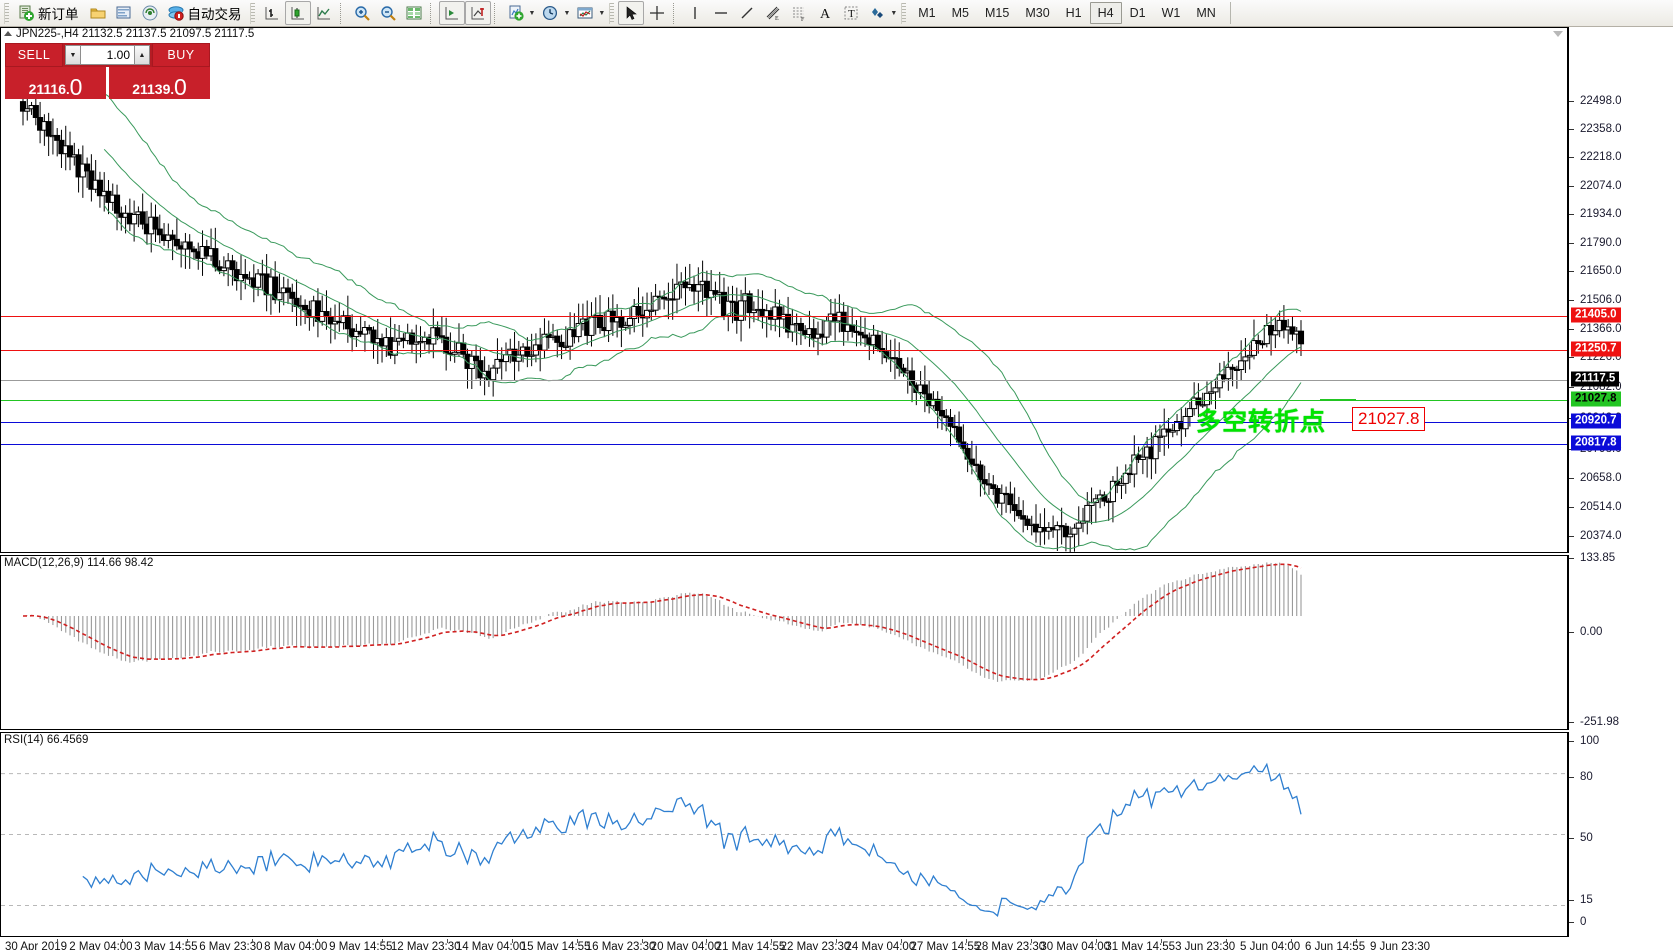 This screenshot has height=950, width=1673. What do you see at coordinates (1595, 214) in the screenshot?
I see `price-tick: 21934.0` at bounding box center [1595, 214].